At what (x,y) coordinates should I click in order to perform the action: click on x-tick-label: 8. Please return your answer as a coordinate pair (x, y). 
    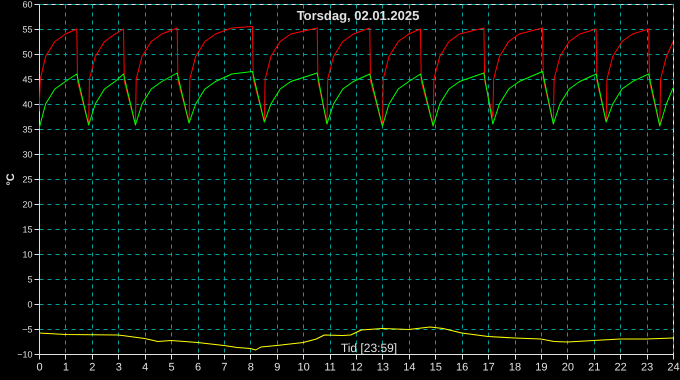
    Looking at the image, I should click on (251, 368).